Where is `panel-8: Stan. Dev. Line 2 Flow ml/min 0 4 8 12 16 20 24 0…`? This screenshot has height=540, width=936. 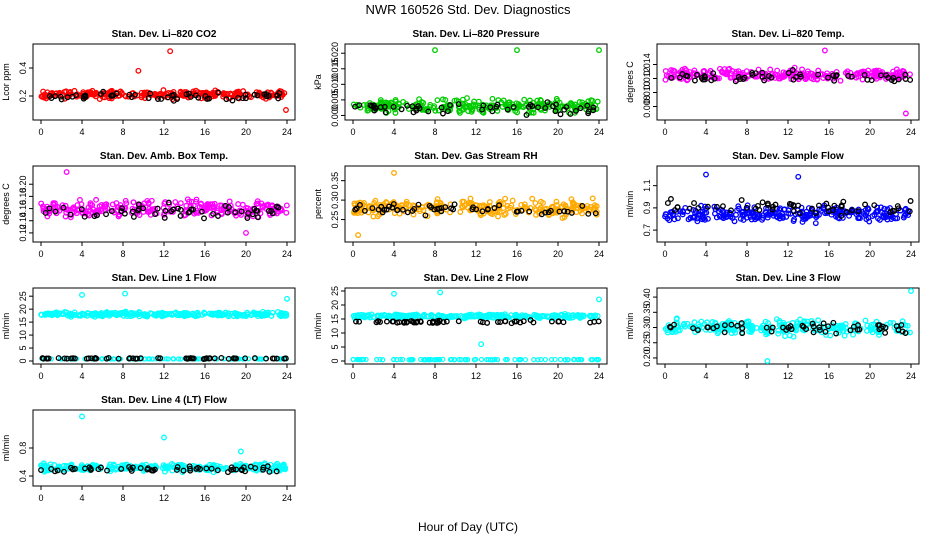
panel-8: Stan. Dev. Line 2 Flow ml/min 0 4 8 12 16 20 24 0… is located at coordinates (460, 327).